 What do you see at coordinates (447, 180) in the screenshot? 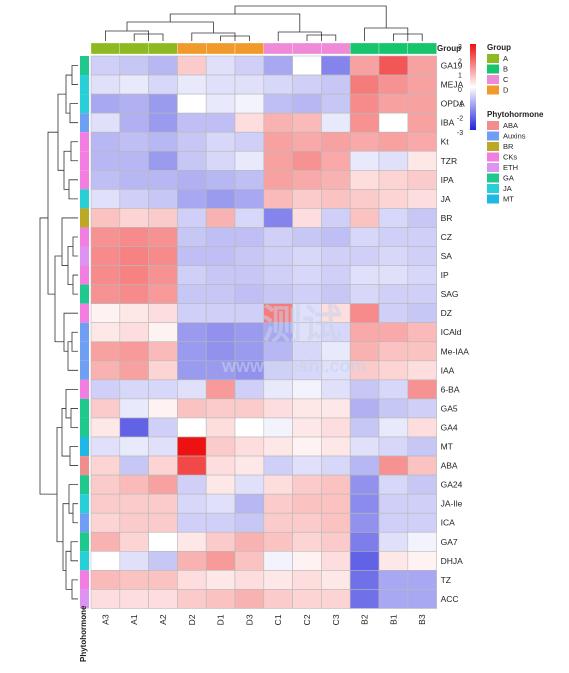
I see `row-label: IPA` at bounding box center [447, 180].